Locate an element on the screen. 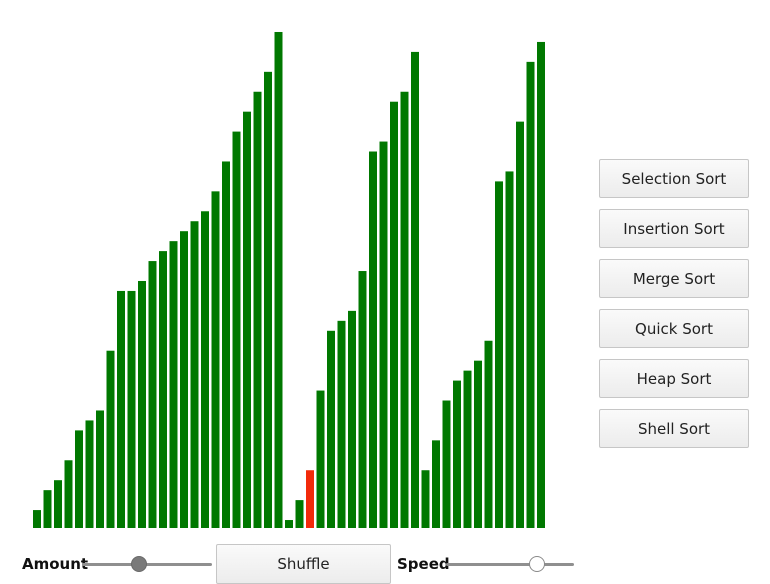  speed-label: Speed is located at coordinates (423, 564).